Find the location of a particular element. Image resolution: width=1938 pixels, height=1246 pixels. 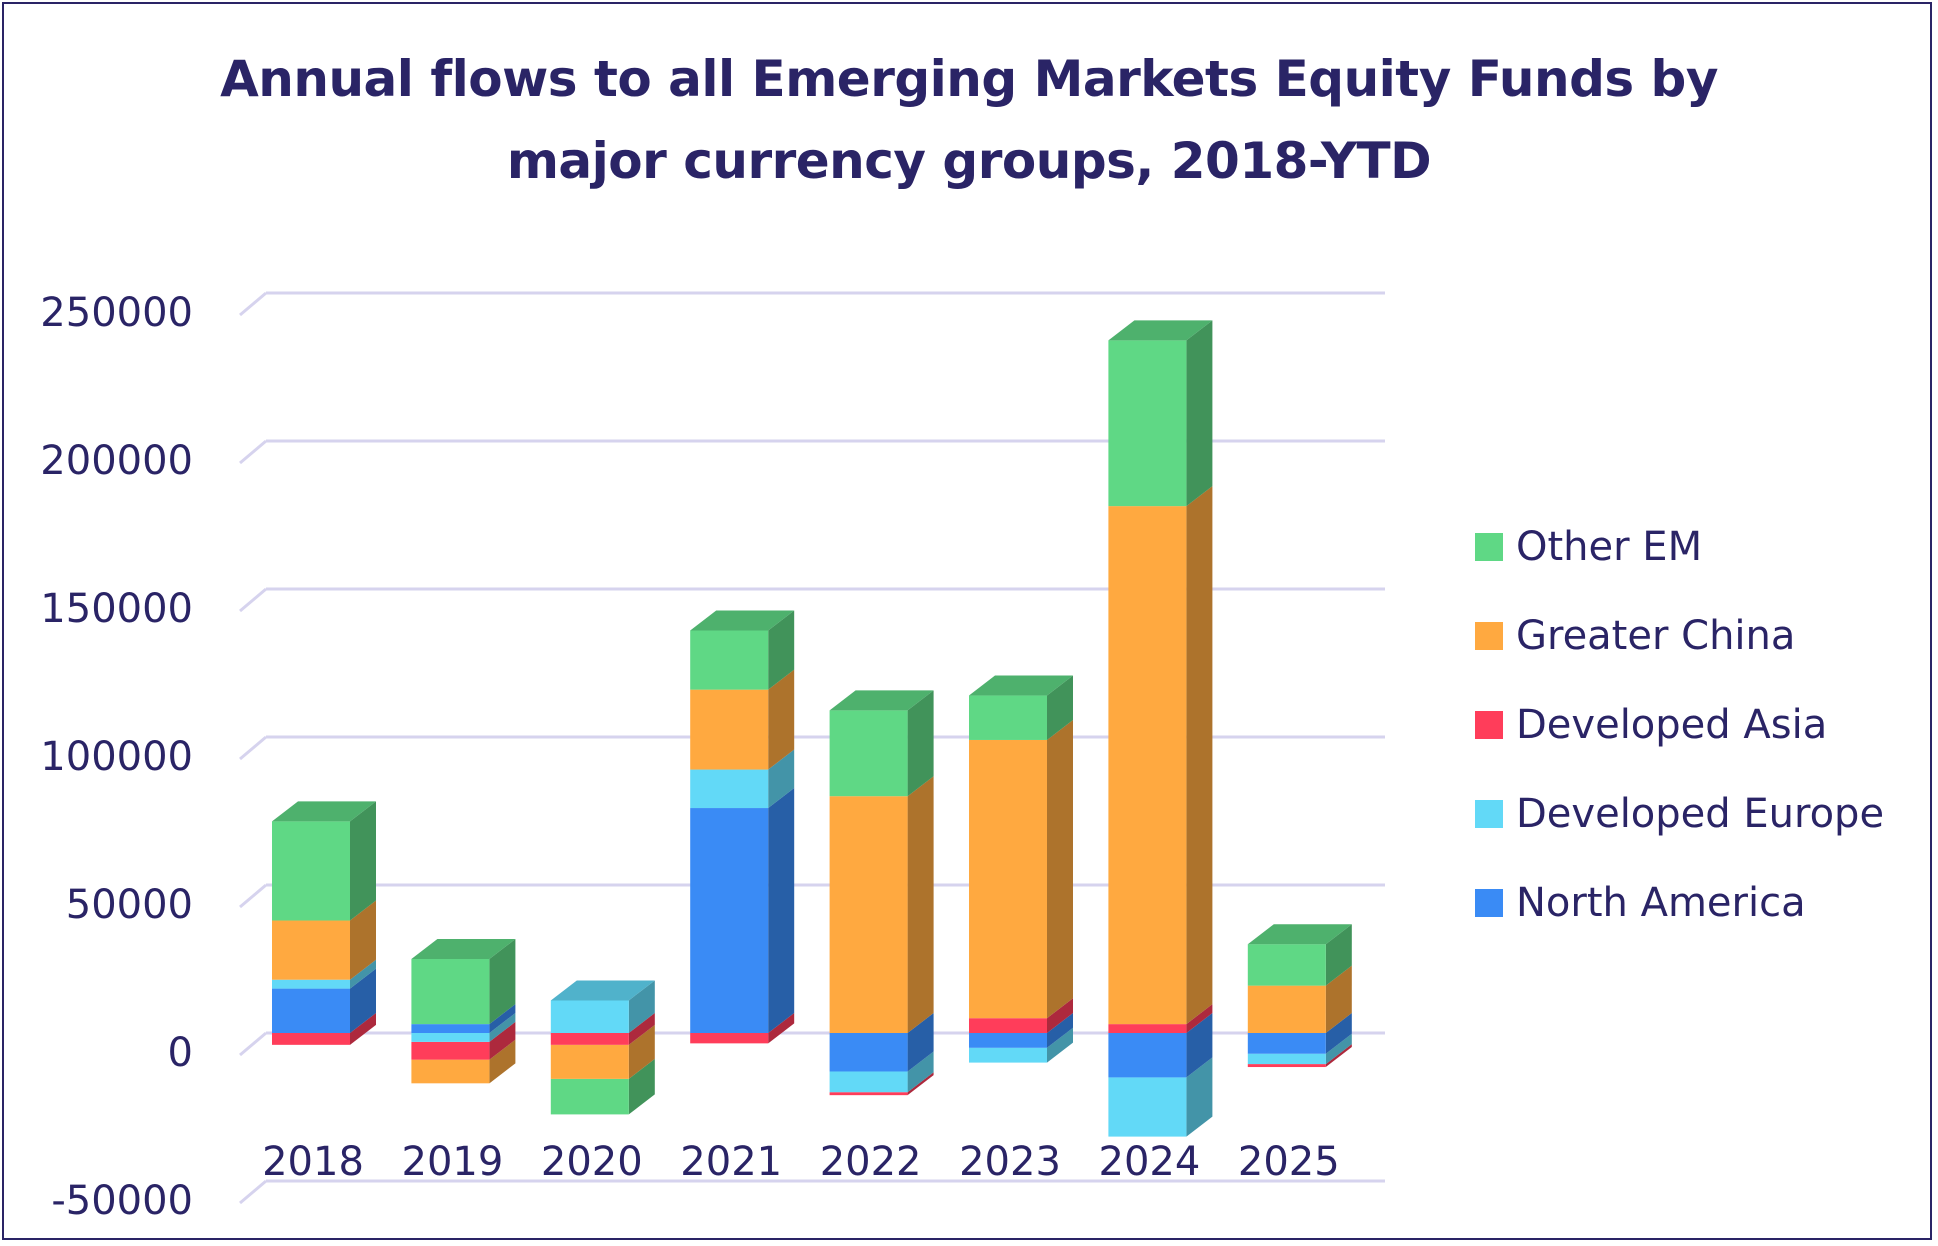

x-tick-label: 2024 is located at coordinates (1150, 1162).